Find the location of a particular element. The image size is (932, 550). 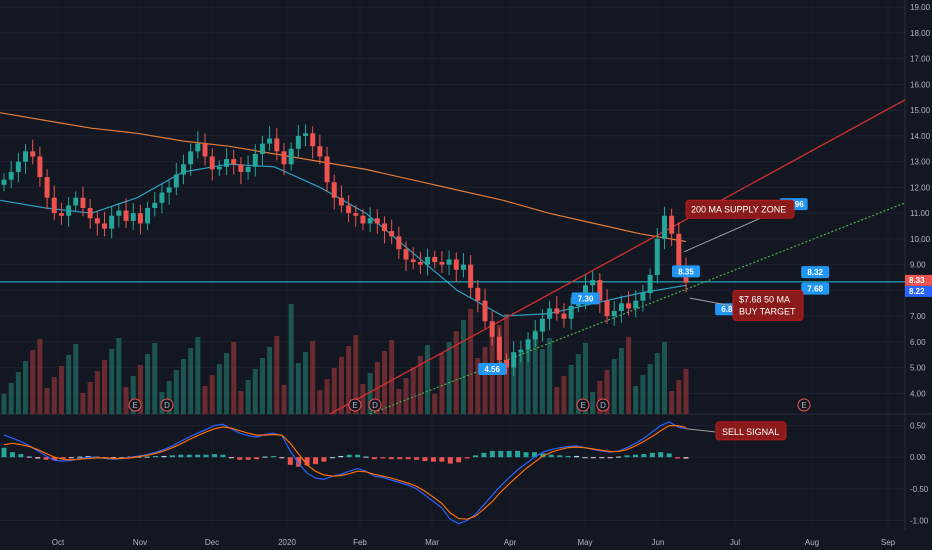

price-tick-label: 4.00 is located at coordinates (918, 393).